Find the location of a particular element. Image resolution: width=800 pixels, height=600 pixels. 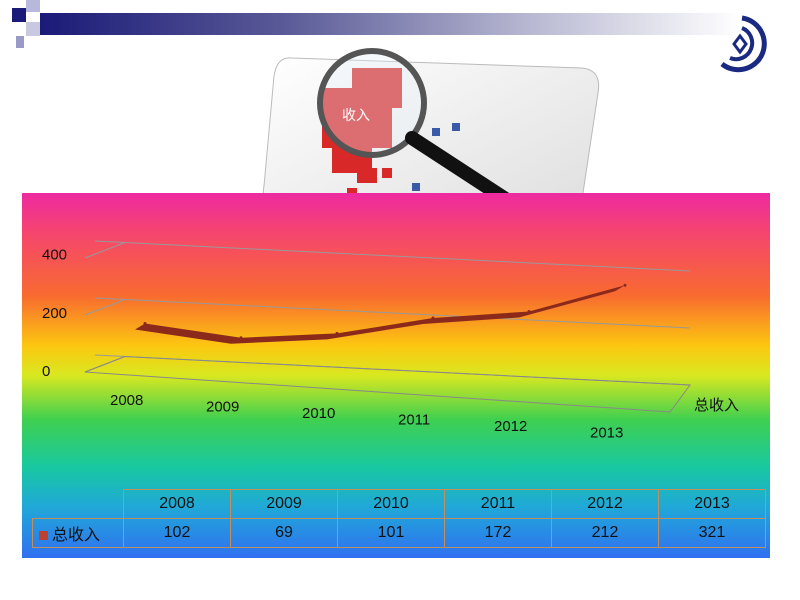

table-cell: 321 is located at coordinates (712, 533).